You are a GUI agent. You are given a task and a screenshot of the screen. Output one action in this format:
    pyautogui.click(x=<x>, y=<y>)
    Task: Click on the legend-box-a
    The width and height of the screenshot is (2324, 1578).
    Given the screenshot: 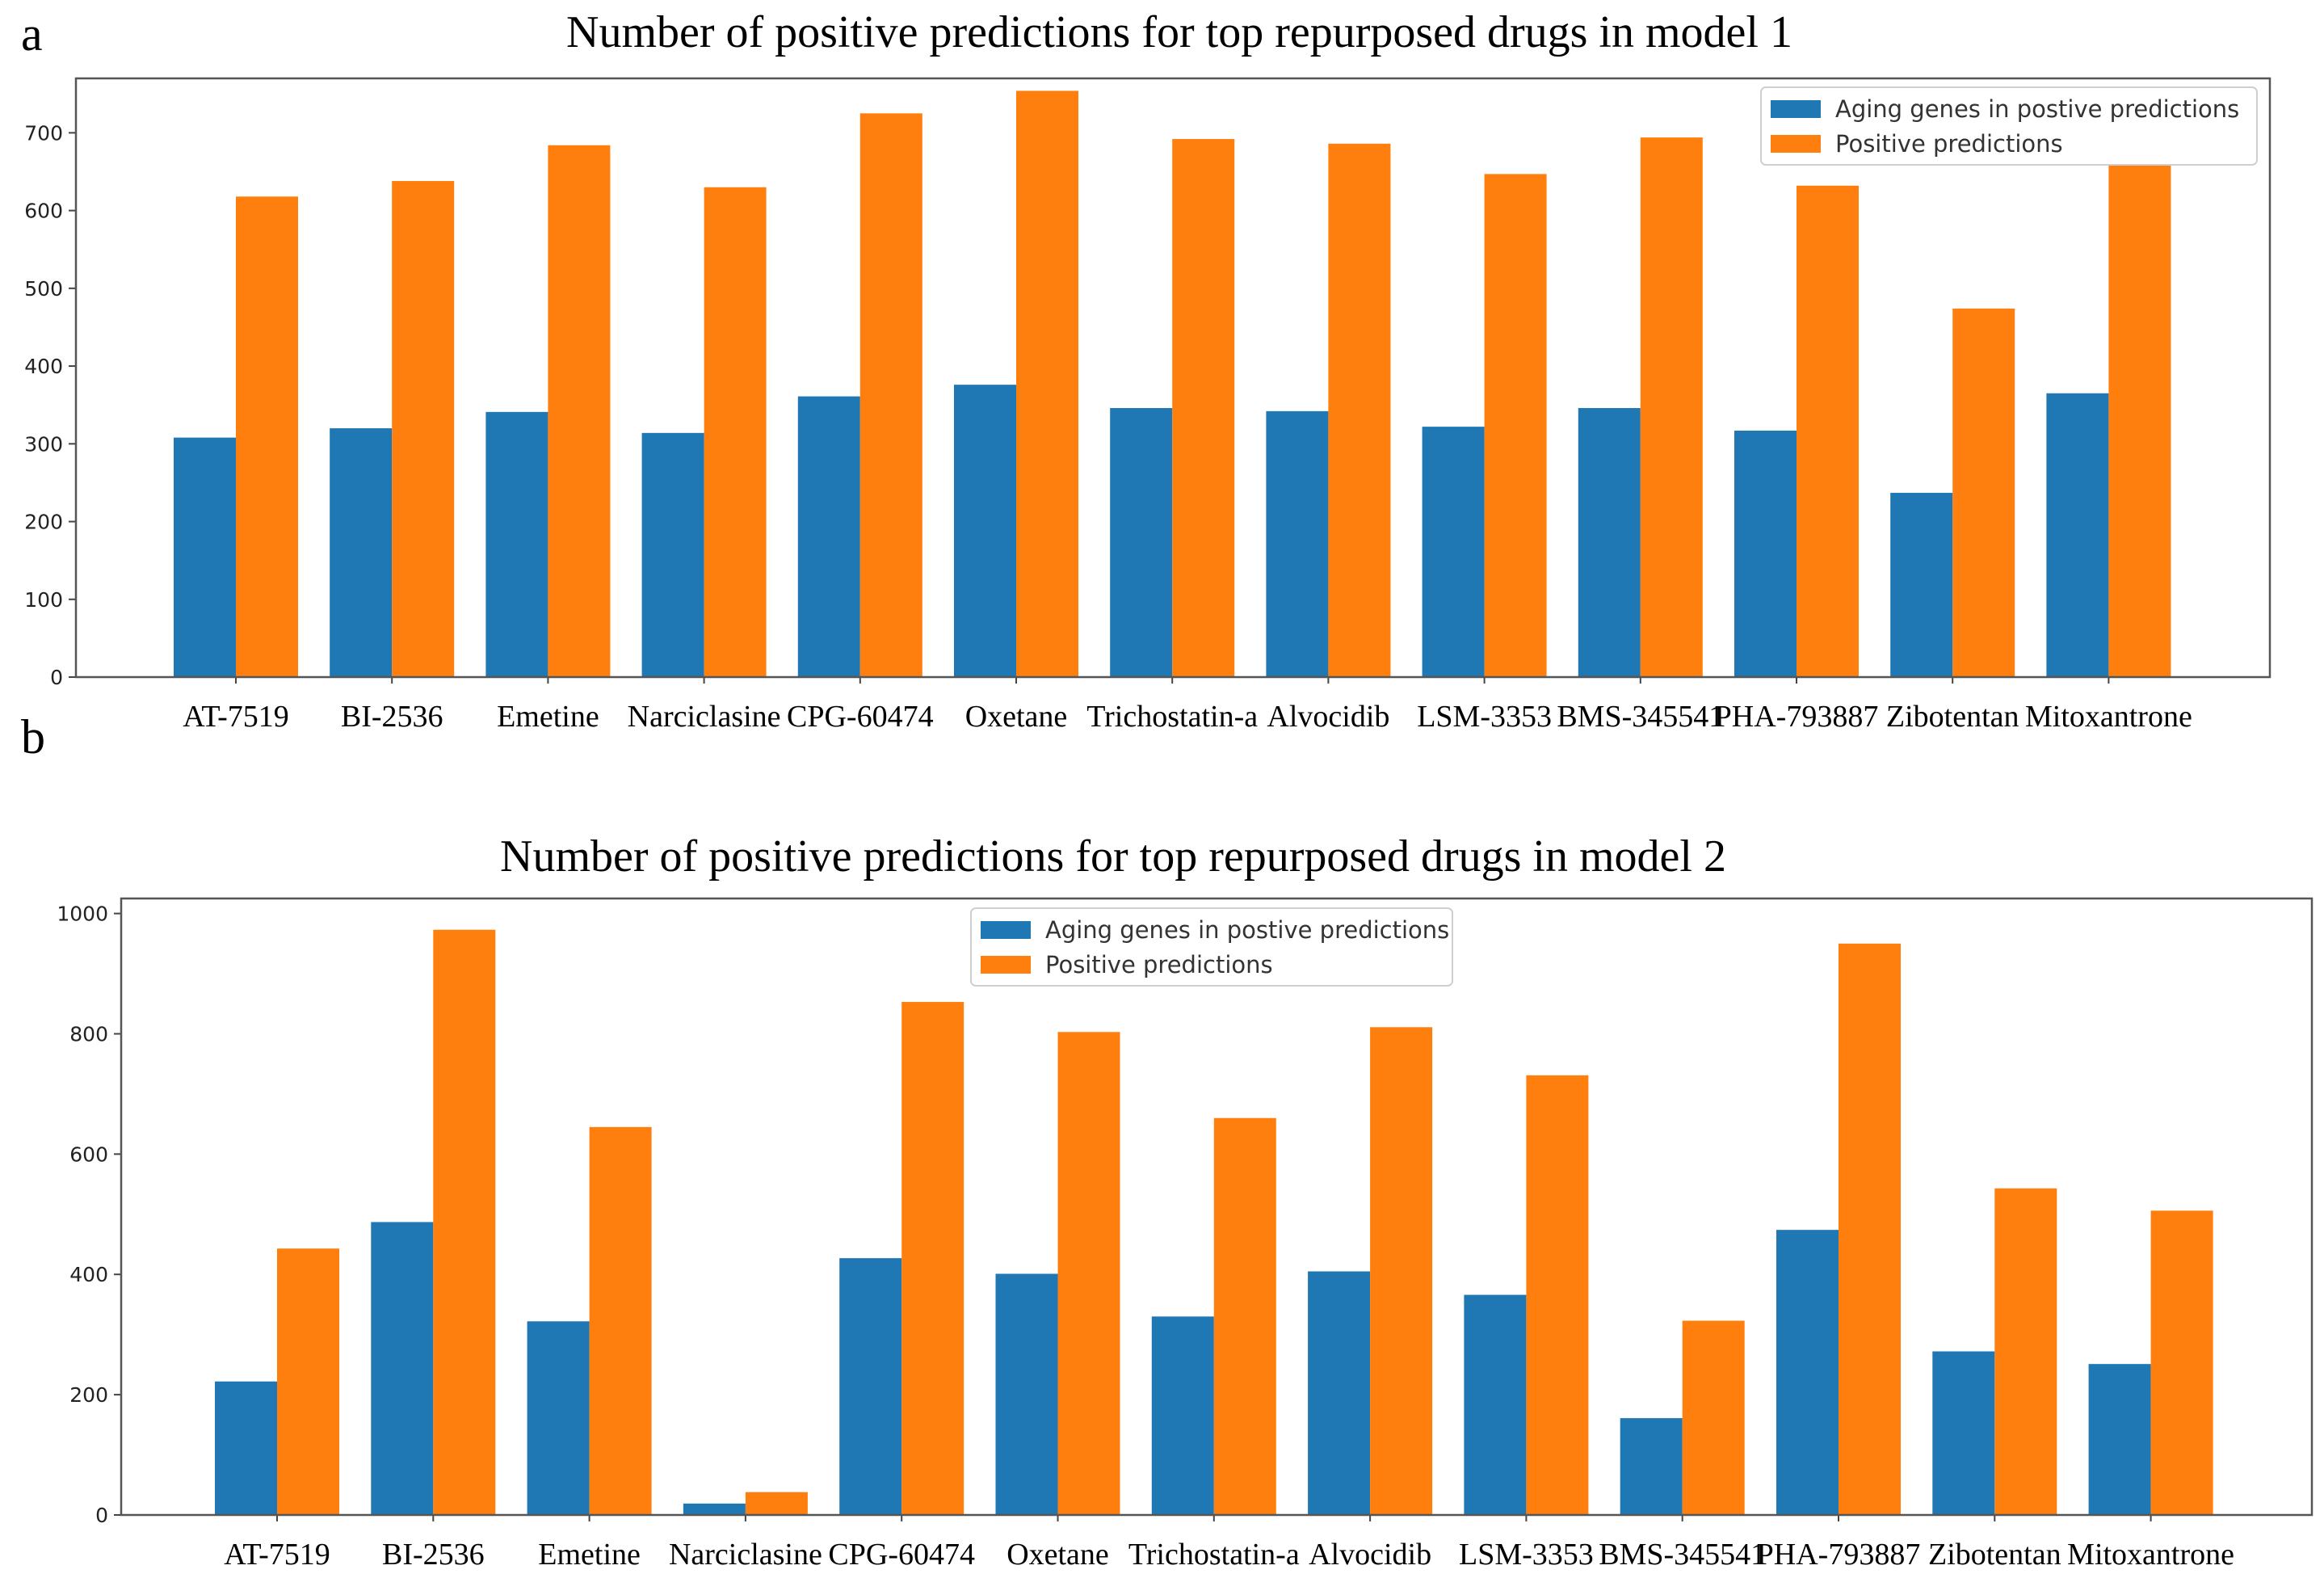 What is the action you would take?
    pyautogui.click(x=2009, y=126)
    